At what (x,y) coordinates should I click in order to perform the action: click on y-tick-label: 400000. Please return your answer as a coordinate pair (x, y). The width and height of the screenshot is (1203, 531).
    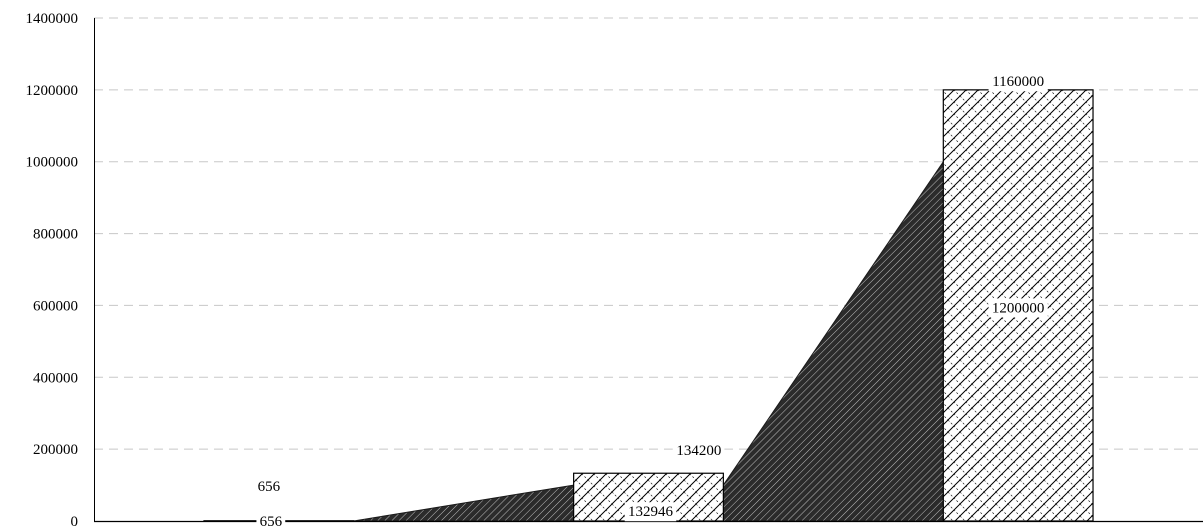
    Looking at the image, I should click on (55, 378).